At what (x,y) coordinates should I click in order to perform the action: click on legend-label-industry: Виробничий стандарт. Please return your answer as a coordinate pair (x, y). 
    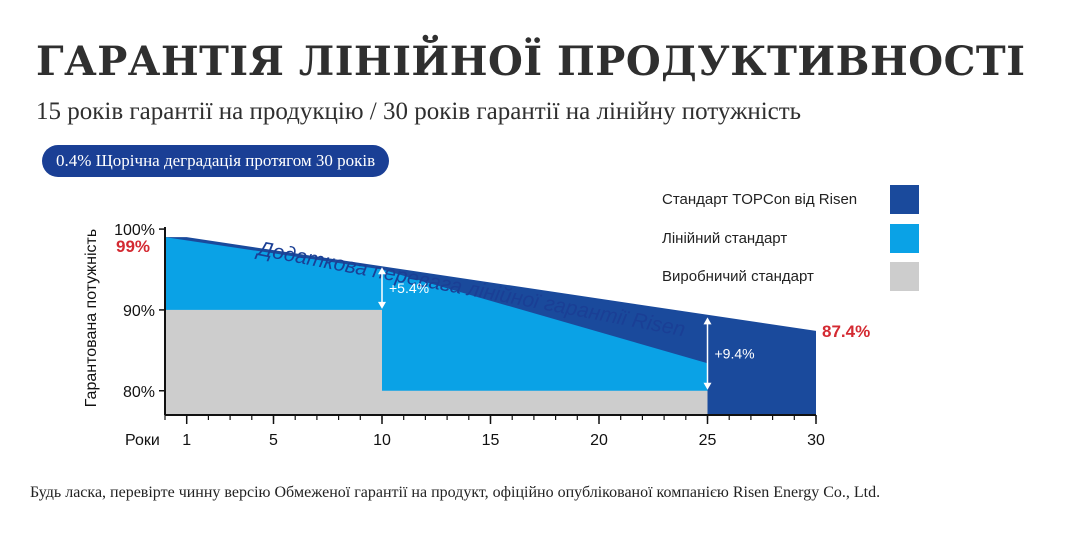
    Looking at the image, I should click on (738, 276).